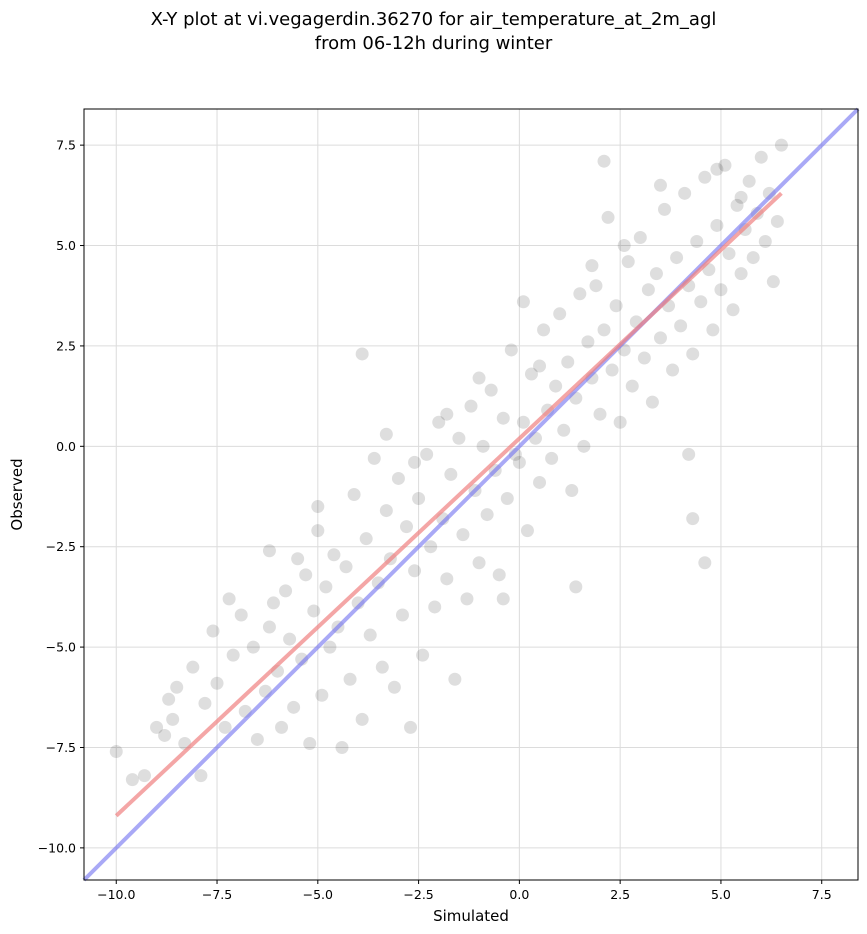  Describe the element at coordinates (66, 245) in the screenshot. I see `y-tick-label: 5.0` at that location.